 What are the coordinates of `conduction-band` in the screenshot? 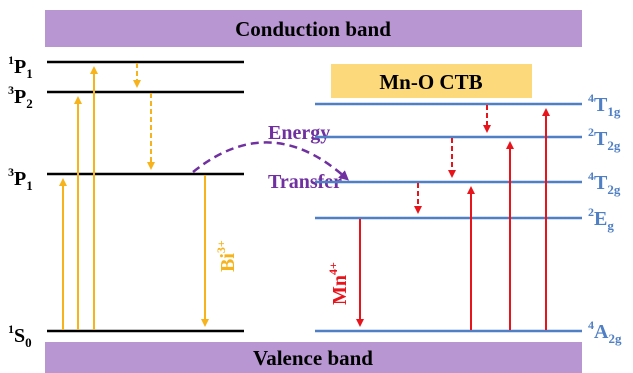 It's located at (313, 28).